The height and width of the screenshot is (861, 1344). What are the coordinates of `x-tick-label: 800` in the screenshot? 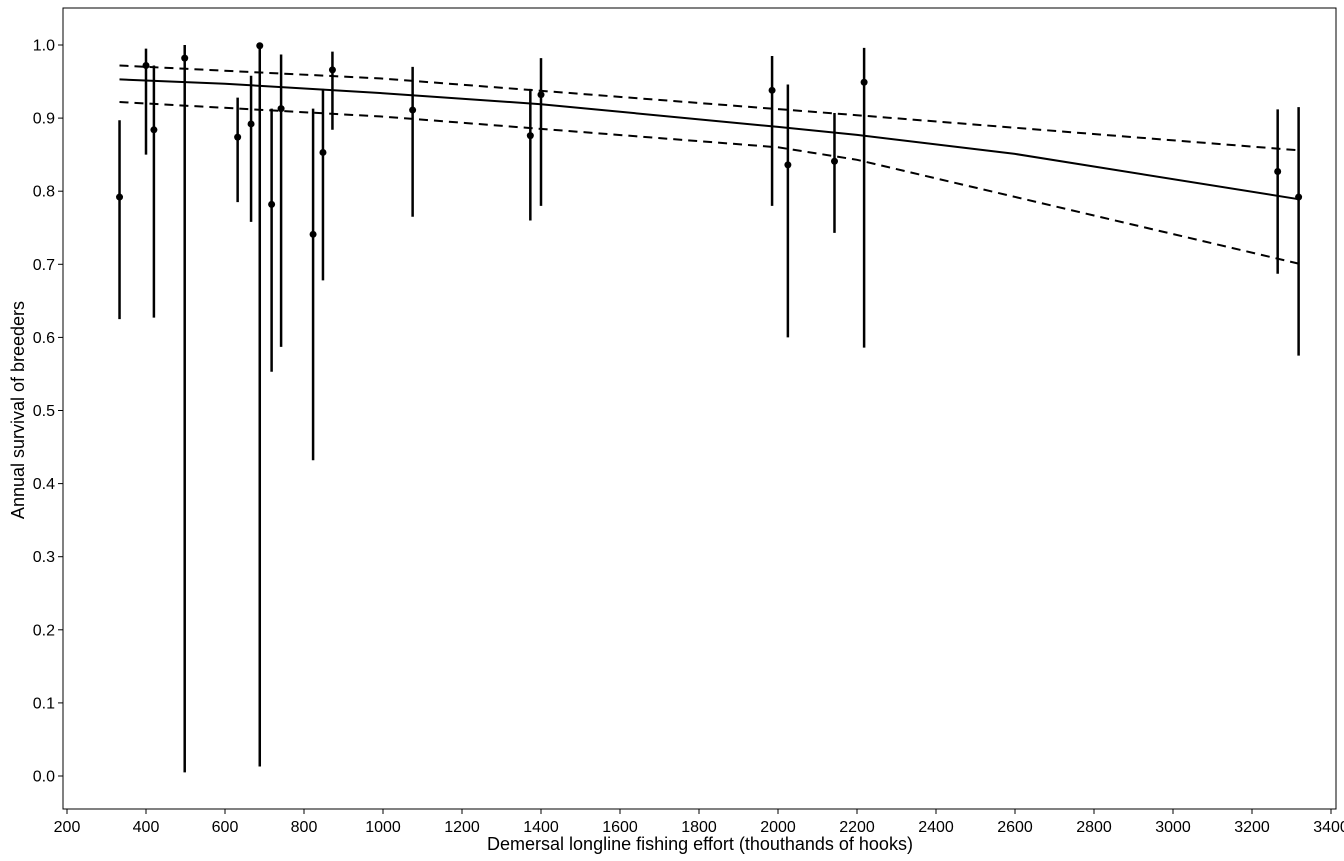 It's located at (304, 827).